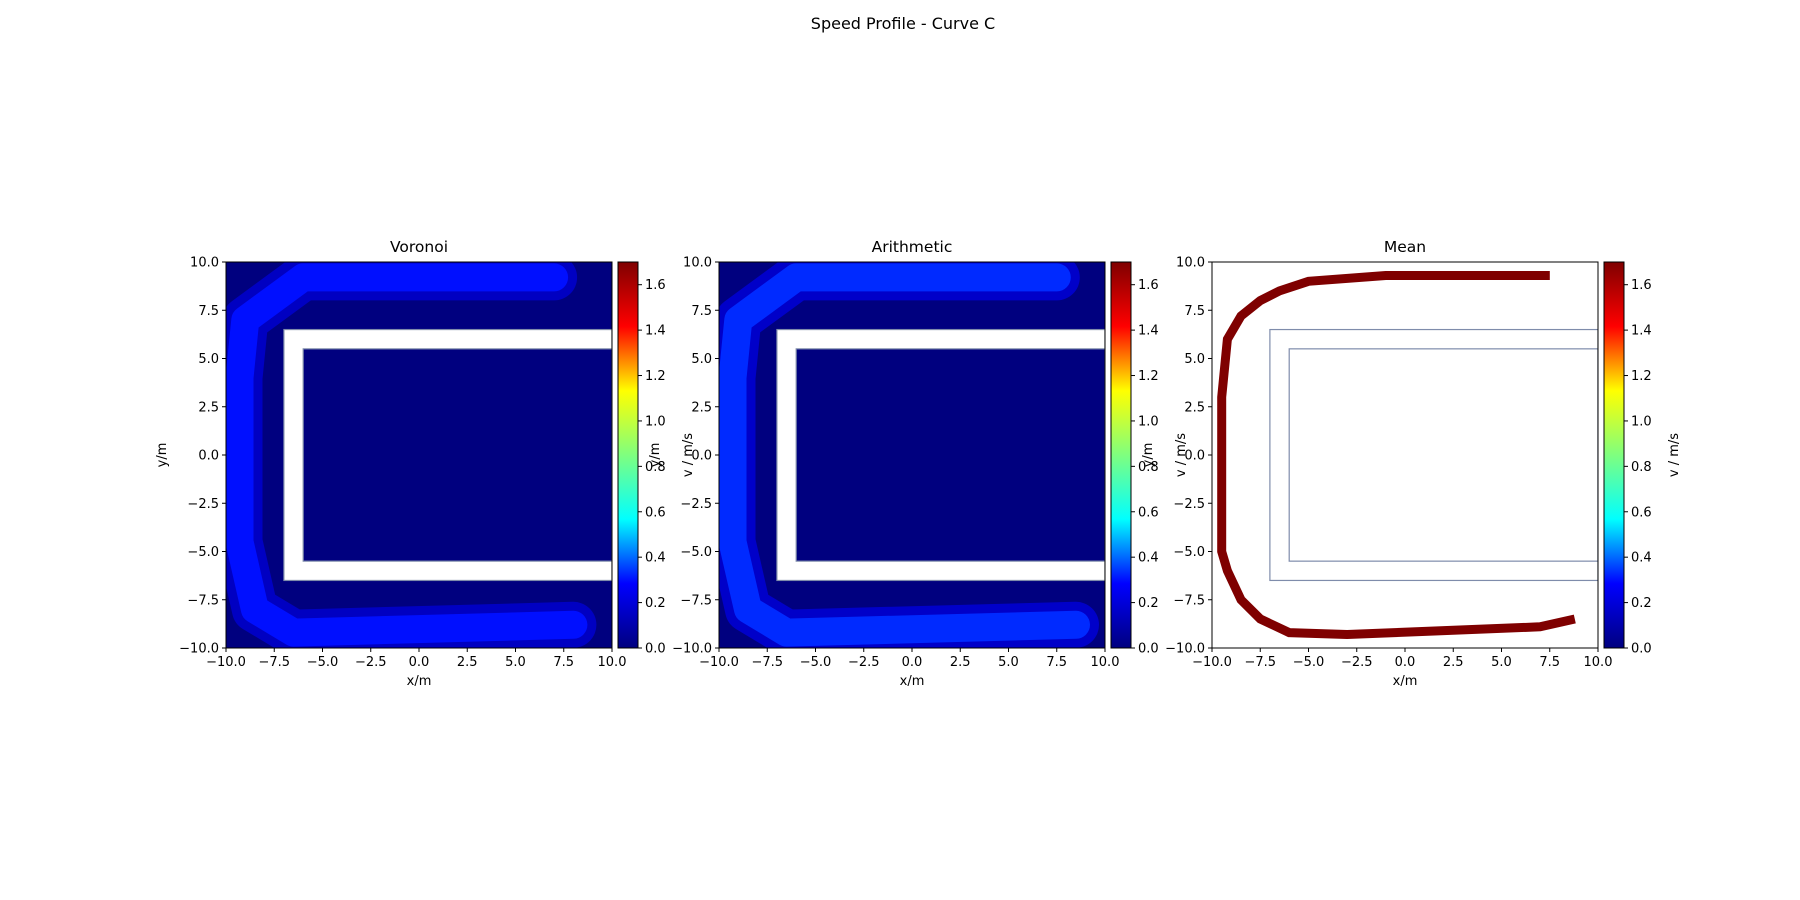 The height and width of the screenshot is (900, 1800). I want to click on subplot-title: Arithmetic, so click(912, 247).